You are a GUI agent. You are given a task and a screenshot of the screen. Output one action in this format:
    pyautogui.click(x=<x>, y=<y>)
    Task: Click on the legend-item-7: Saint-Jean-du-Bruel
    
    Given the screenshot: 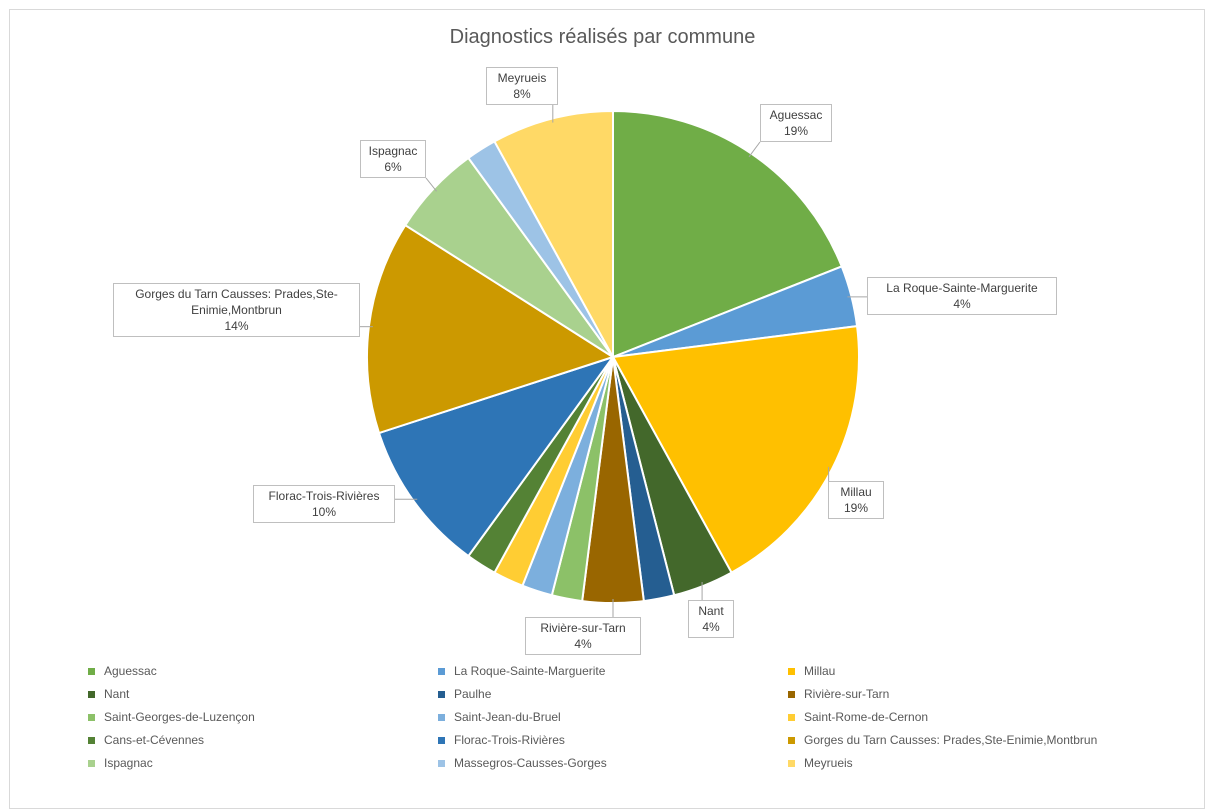 What is the action you would take?
    pyautogui.click(x=499, y=717)
    